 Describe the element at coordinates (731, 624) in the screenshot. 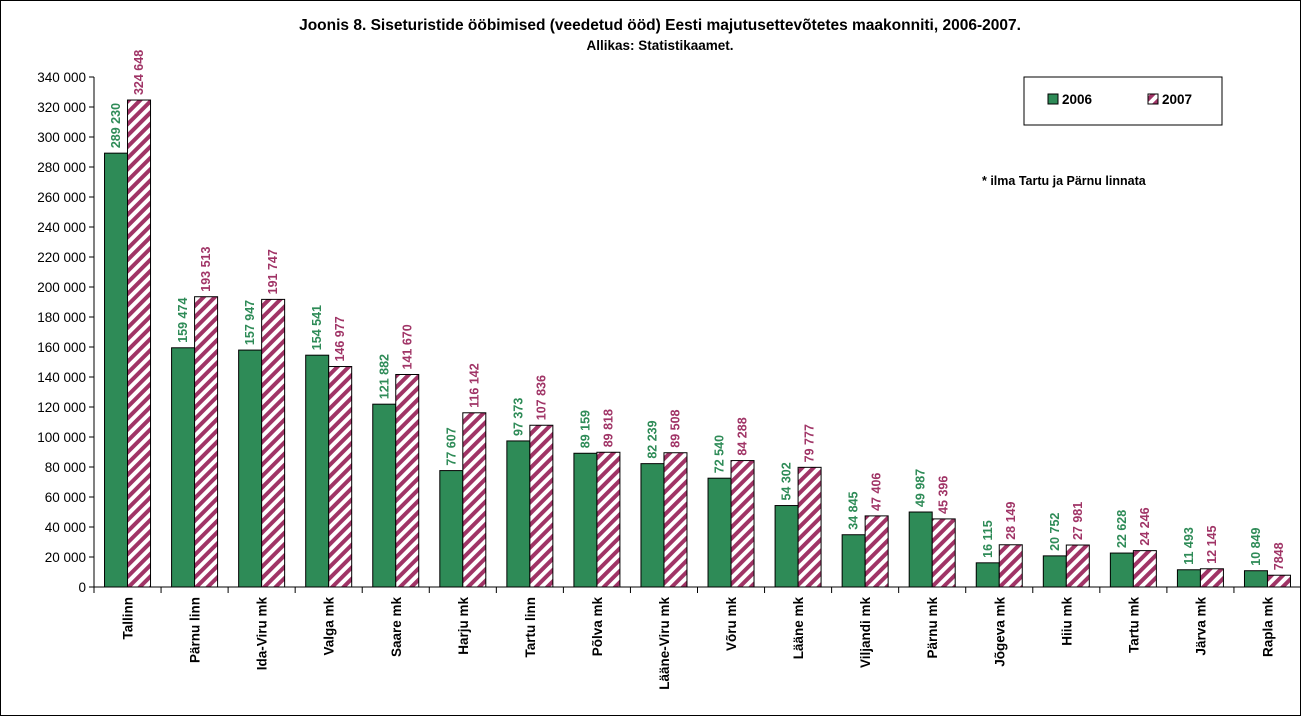

I see `x-category-label: Võru mk` at that location.